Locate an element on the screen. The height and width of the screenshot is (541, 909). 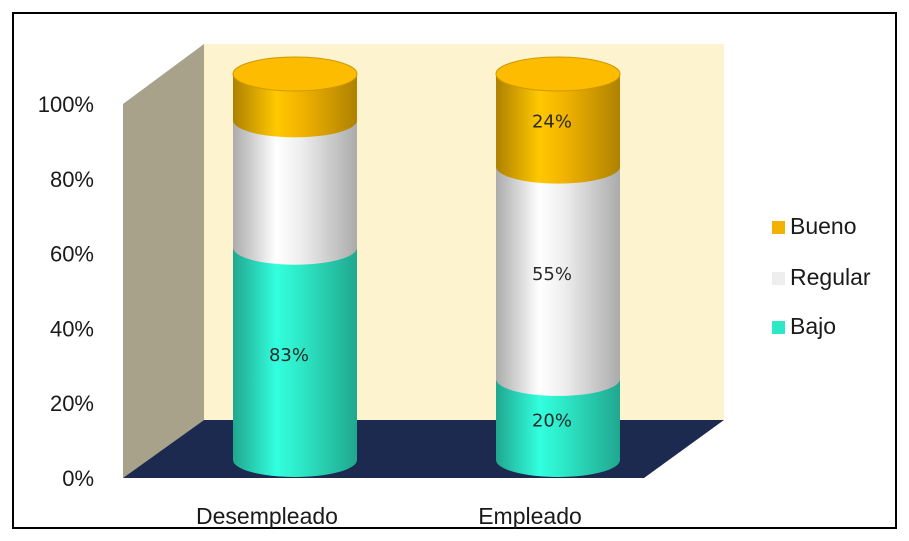
y-tick-label: 60% is located at coordinates (72, 254).